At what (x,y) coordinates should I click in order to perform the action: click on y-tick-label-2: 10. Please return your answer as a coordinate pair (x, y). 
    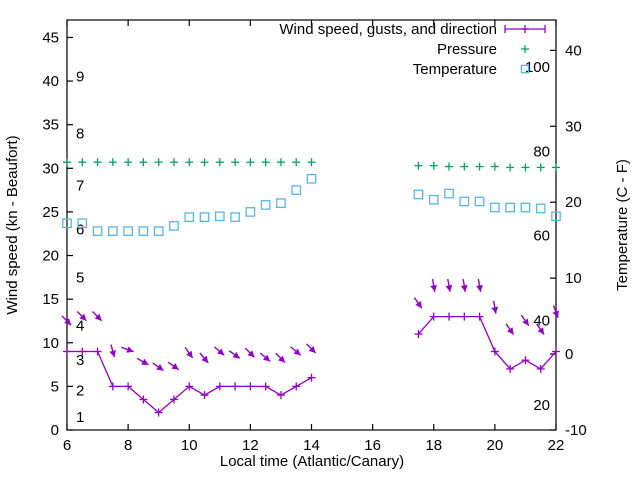
    Looking at the image, I should click on (50, 343).